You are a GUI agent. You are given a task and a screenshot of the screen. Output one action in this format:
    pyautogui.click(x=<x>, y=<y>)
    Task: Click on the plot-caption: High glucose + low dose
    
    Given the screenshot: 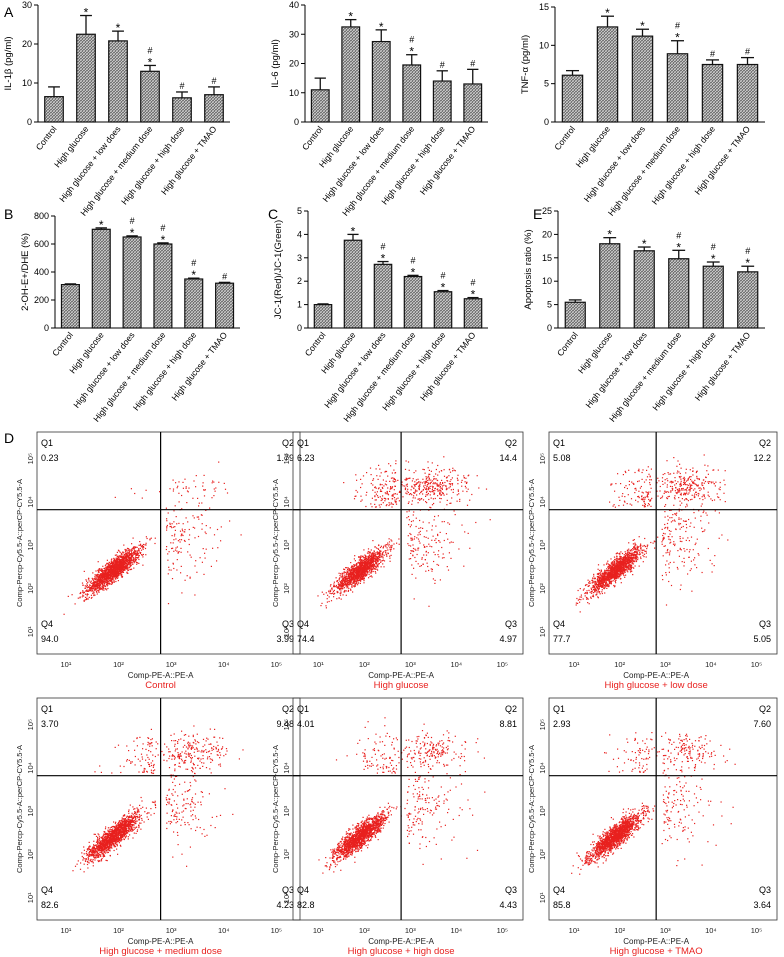 What is the action you would take?
    pyautogui.click(x=656, y=685)
    